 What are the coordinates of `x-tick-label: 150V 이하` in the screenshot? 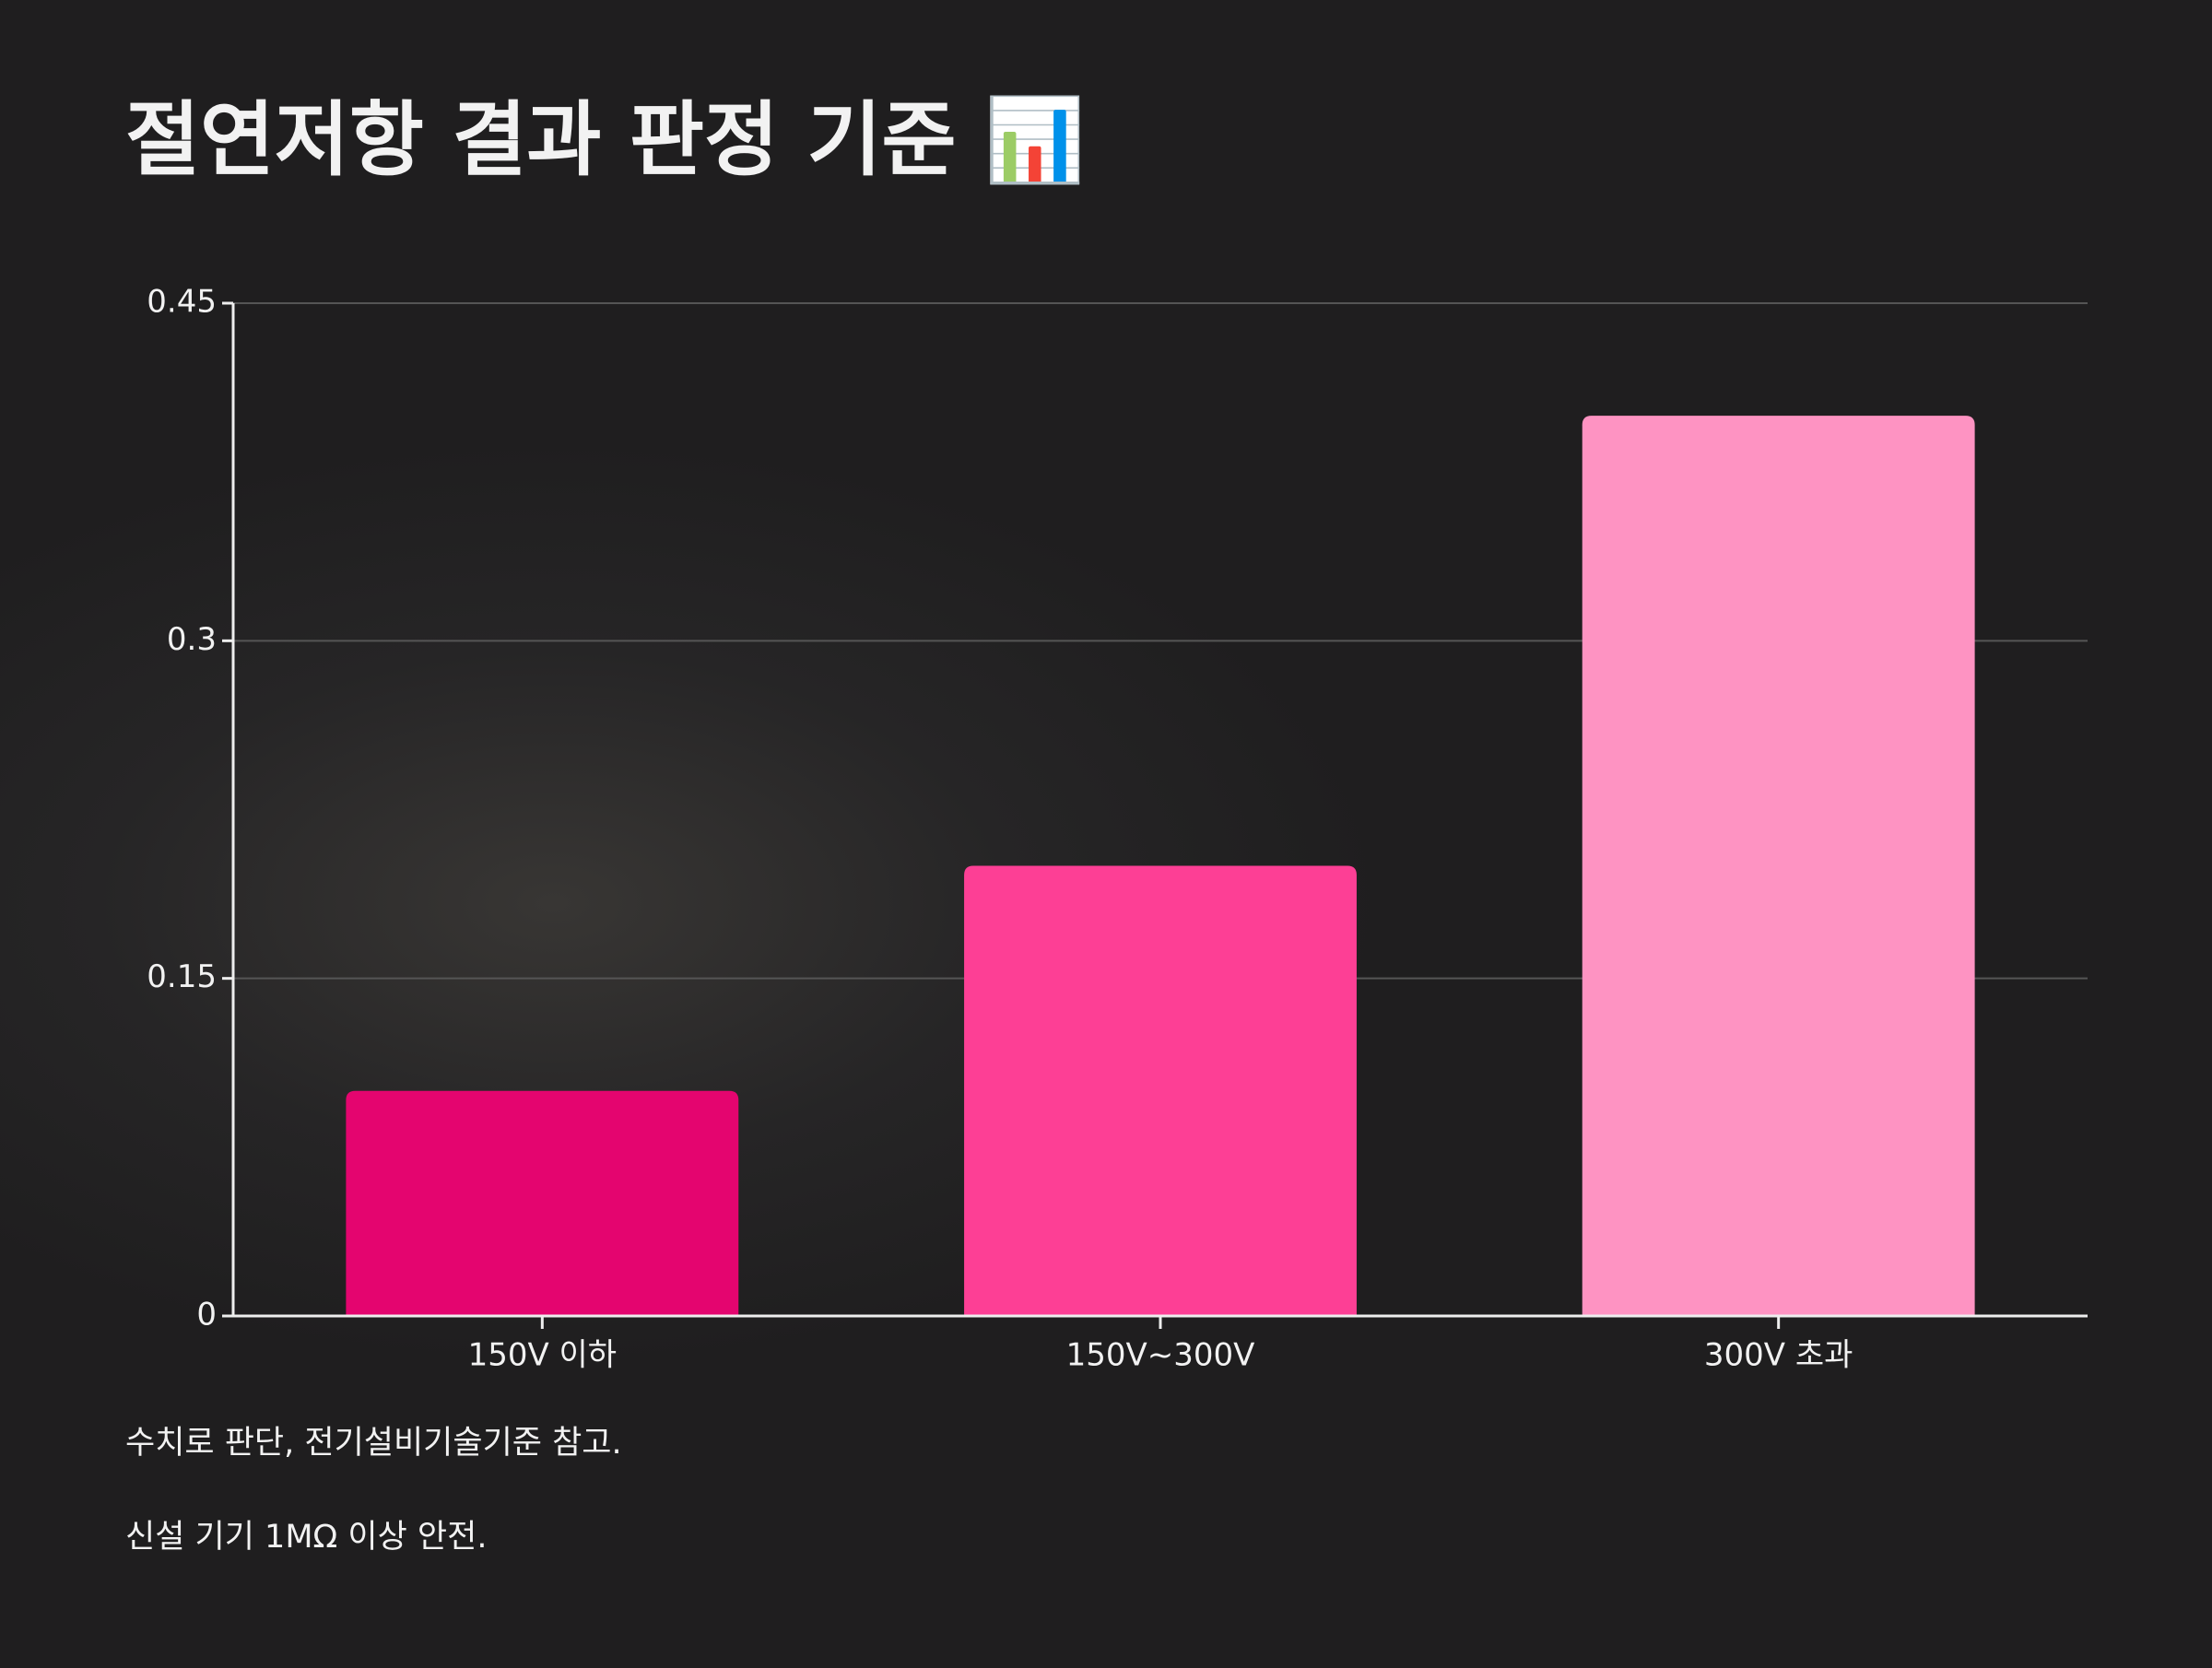 It's located at (543, 1355).